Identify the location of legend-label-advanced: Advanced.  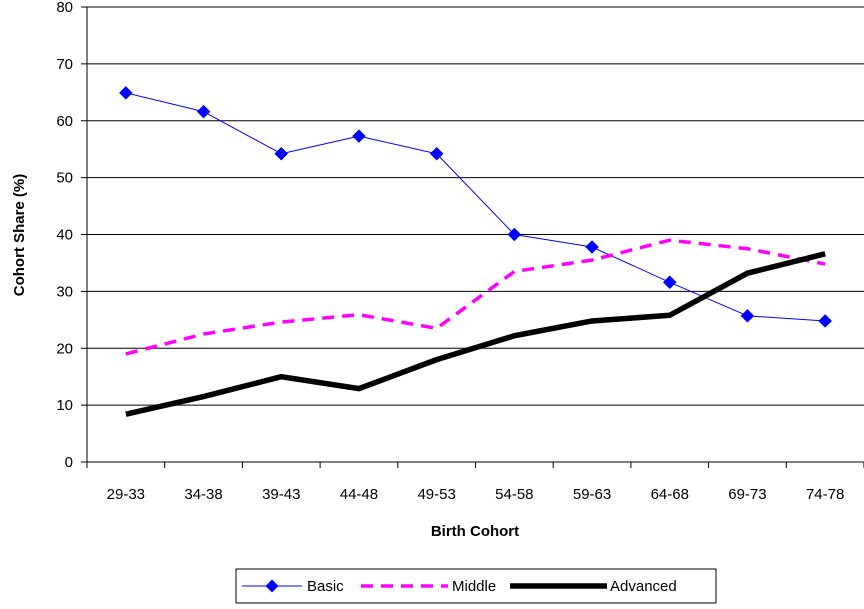
(643, 586).